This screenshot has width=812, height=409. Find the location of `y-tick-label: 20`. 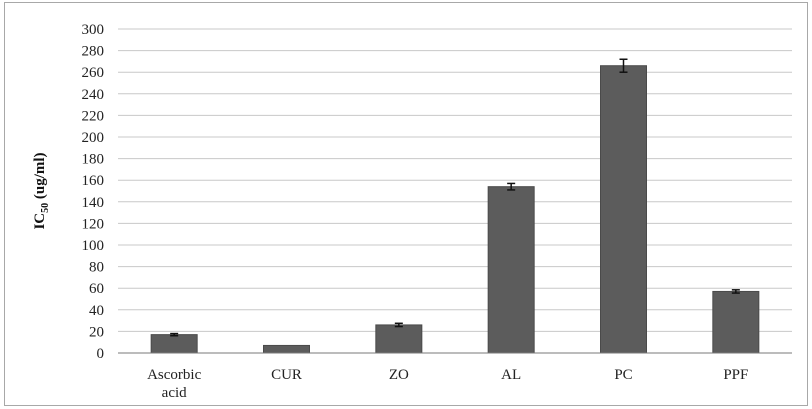

y-tick-label: 20 is located at coordinates (96, 332).